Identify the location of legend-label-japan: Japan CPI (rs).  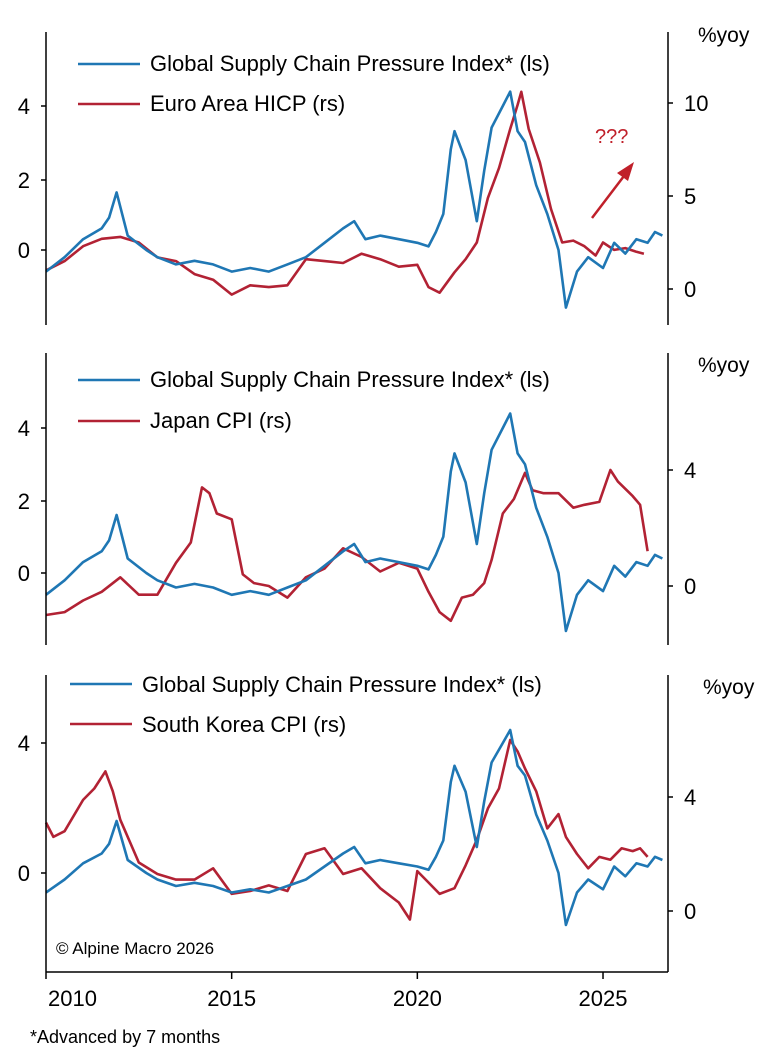
(221, 420).